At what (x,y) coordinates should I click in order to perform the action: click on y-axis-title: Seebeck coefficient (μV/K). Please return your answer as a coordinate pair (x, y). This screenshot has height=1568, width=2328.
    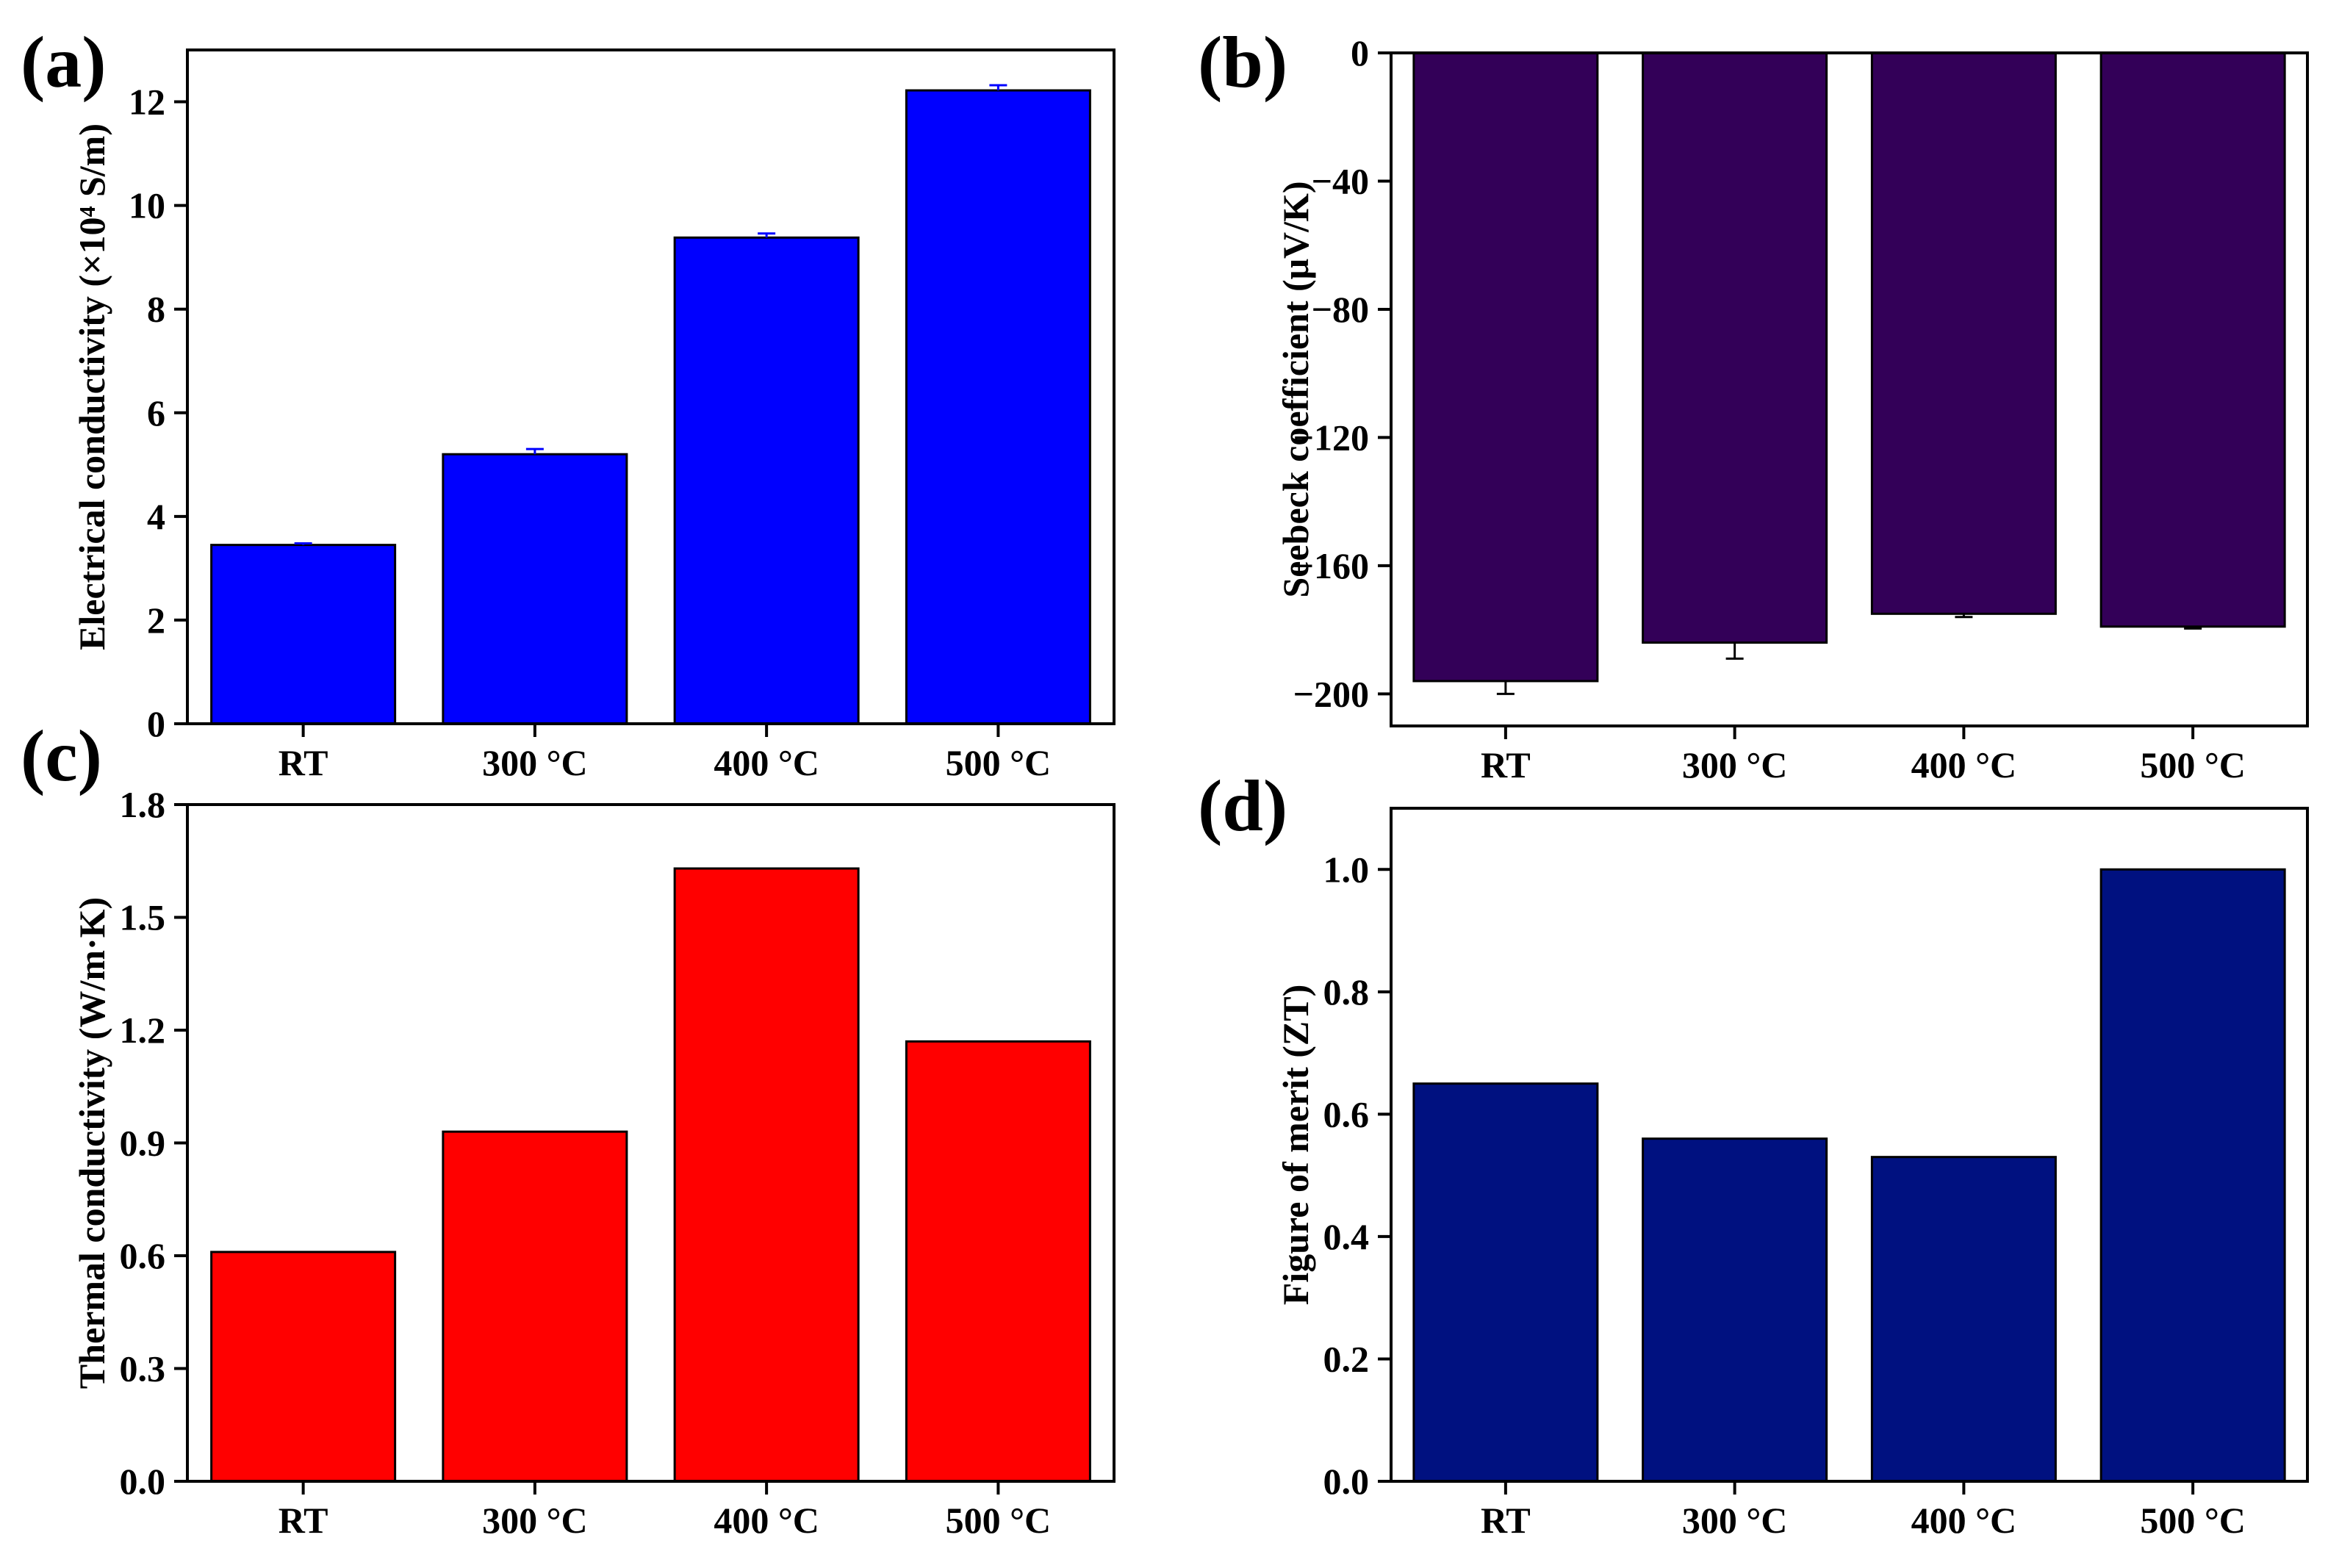
    Looking at the image, I should click on (1295, 389).